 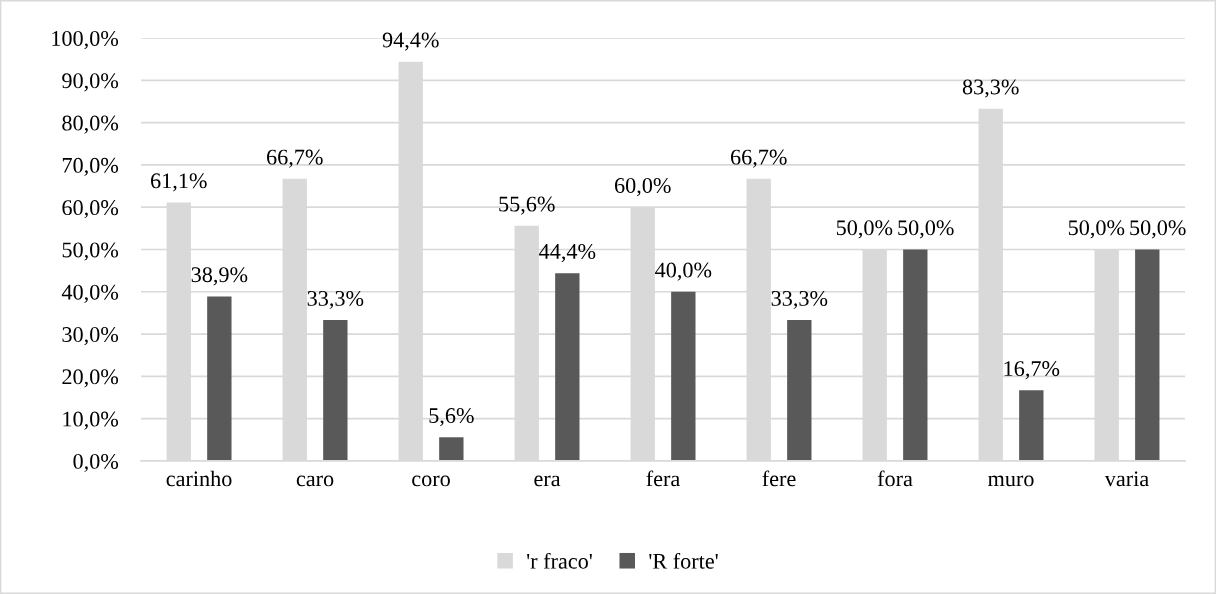 I want to click on data-label: 94,4%, so click(x=410, y=41).